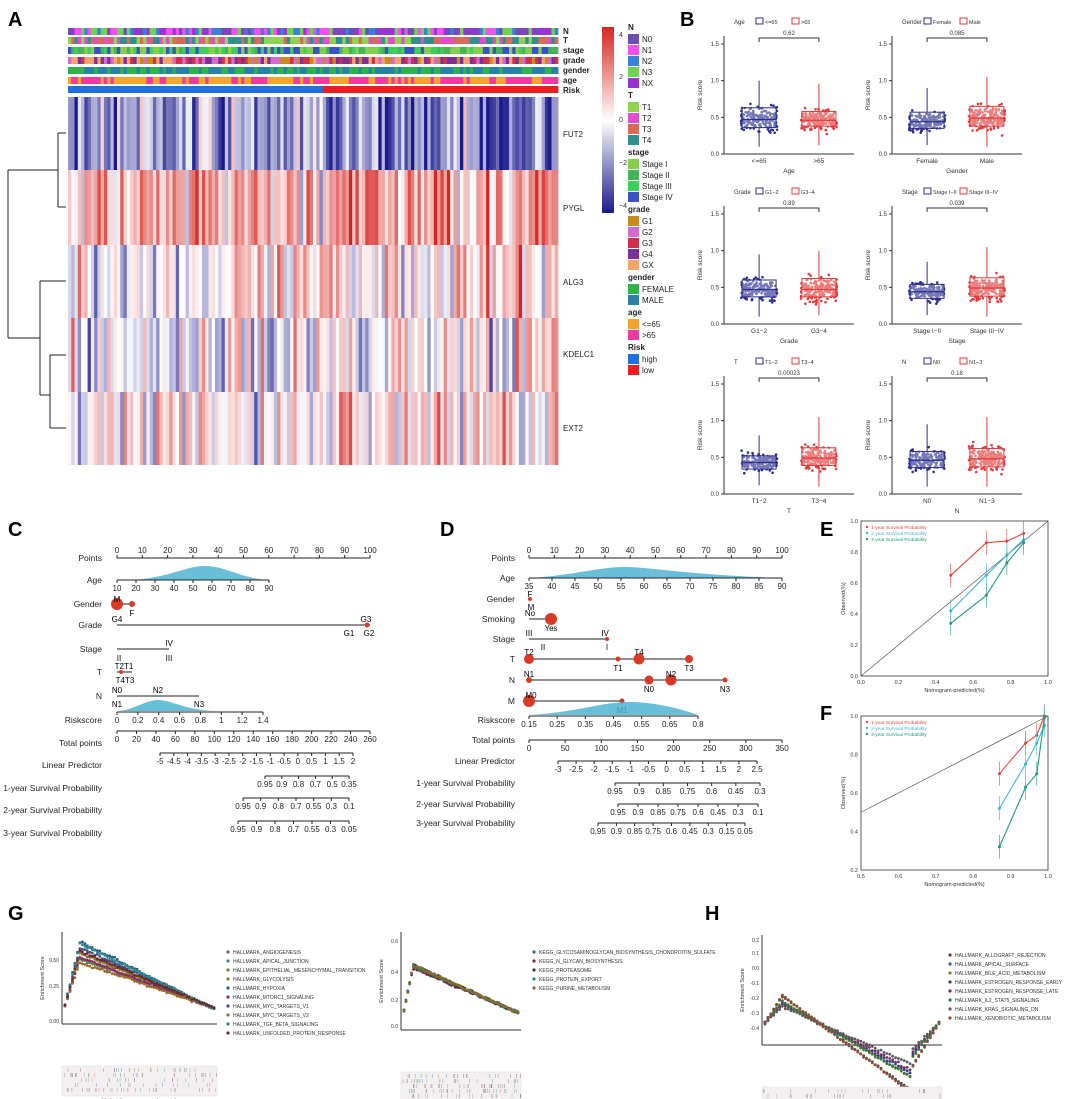 The height and width of the screenshot is (1099, 1065). I want to click on age-tick-label: 10, so click(117, 588).